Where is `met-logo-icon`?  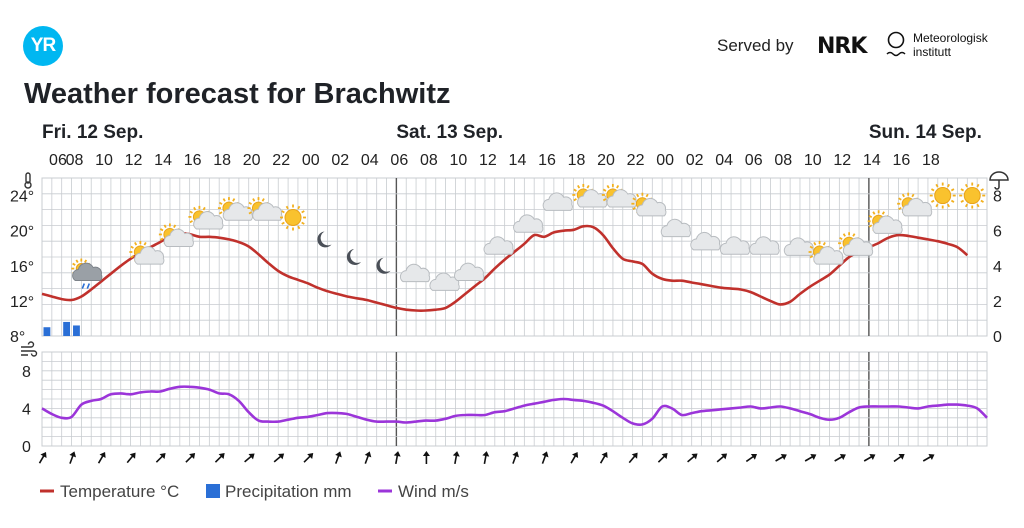 met-logo-icon is located at coordinates (896, 44).